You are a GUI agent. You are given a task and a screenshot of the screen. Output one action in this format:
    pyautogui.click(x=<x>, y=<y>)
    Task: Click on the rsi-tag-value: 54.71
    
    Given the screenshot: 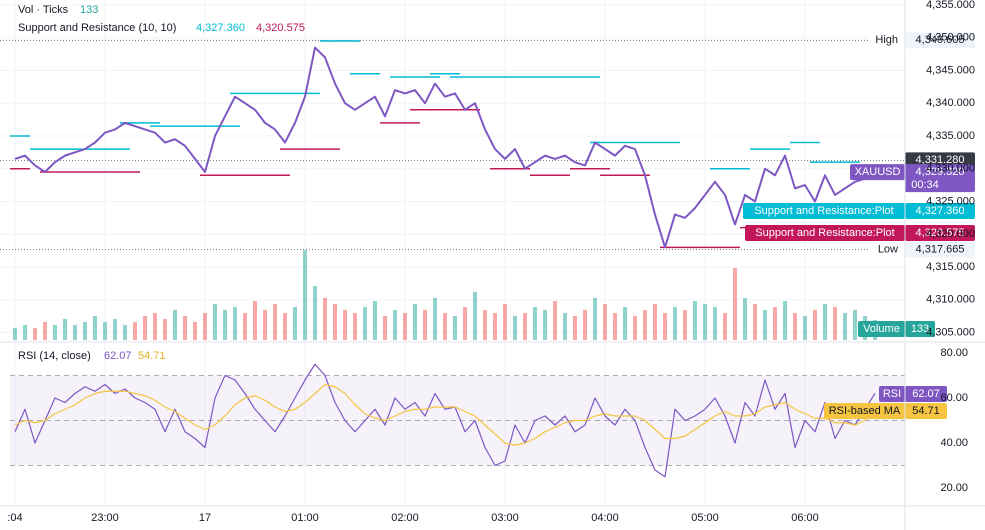 What is the action you would take?
    pyautogui.click(x=926, y=411)
    